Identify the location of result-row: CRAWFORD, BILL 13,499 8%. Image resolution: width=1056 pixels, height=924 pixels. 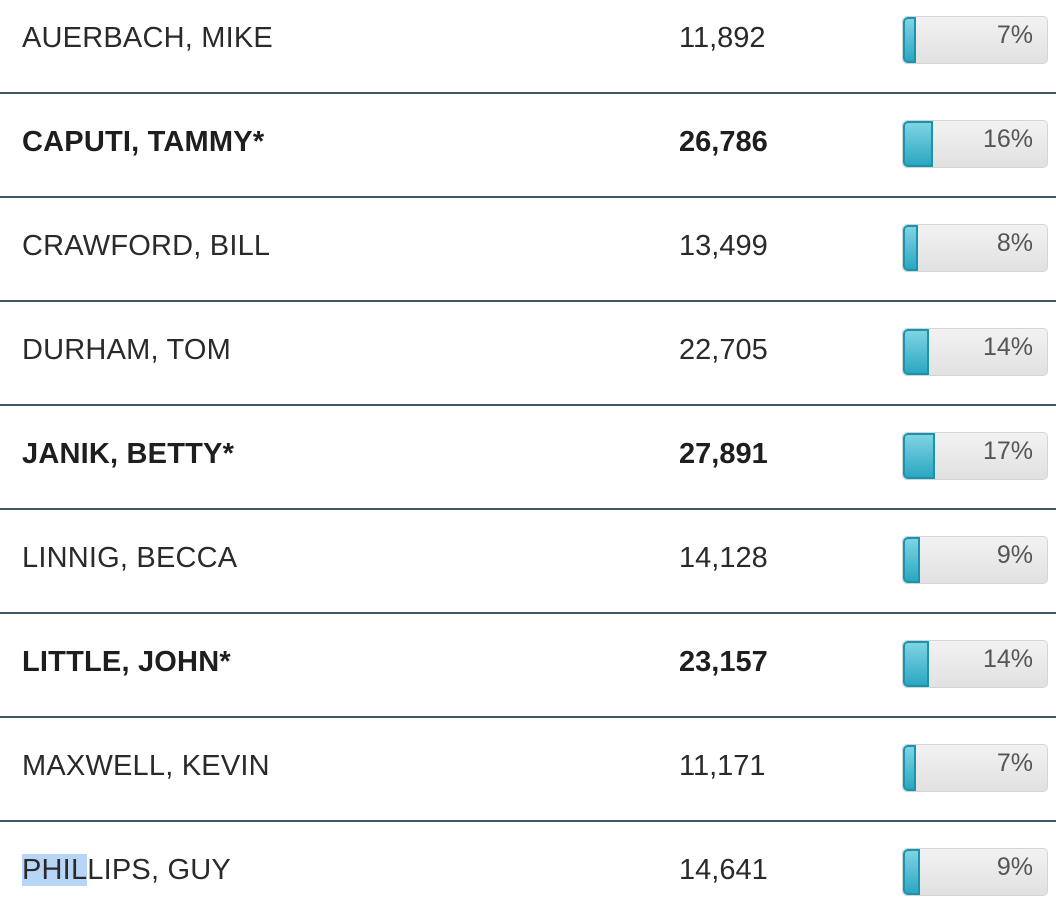
(528, 250).